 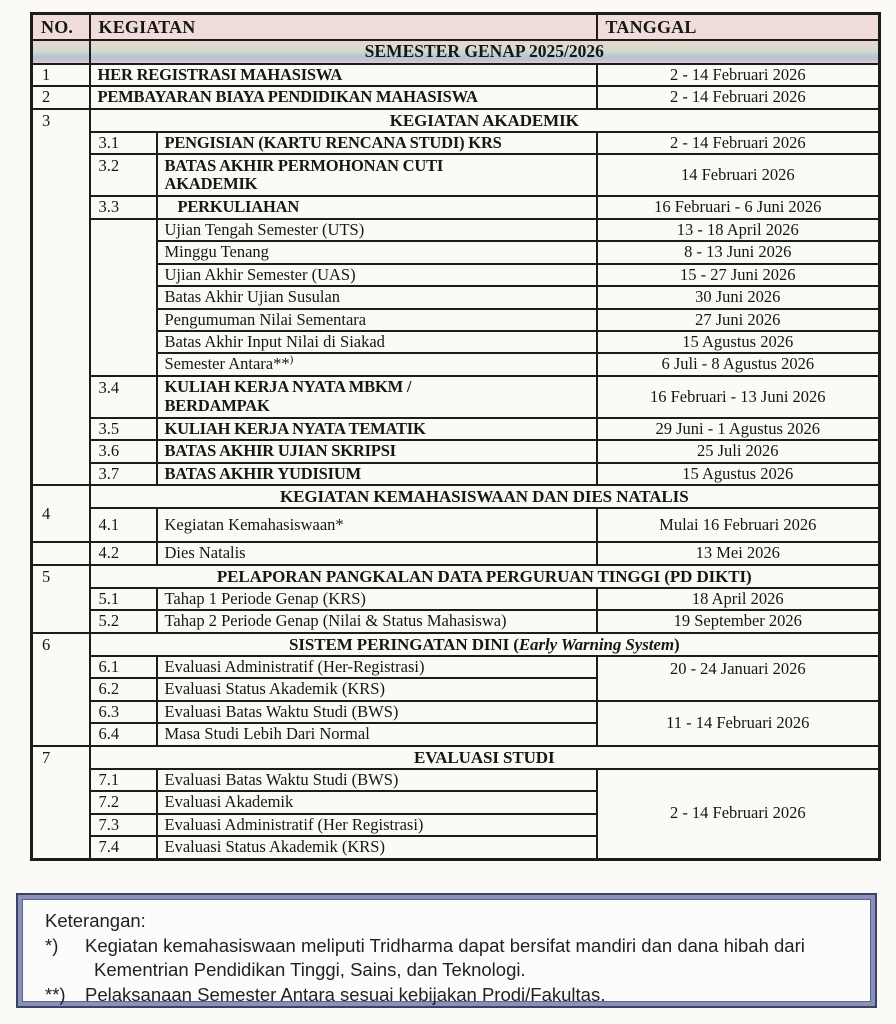 I want to click on section-number: 7, so click(x=60, y=802).